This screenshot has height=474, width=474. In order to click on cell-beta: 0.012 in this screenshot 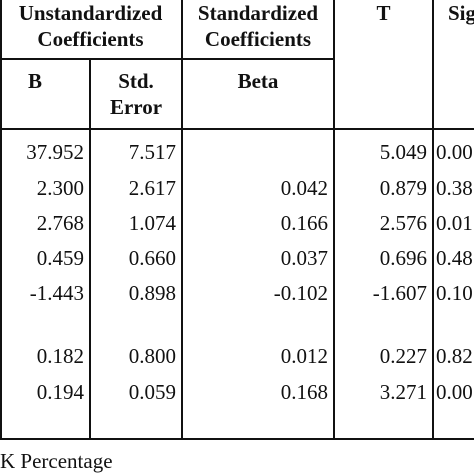, I will do `click(304, 356)`.